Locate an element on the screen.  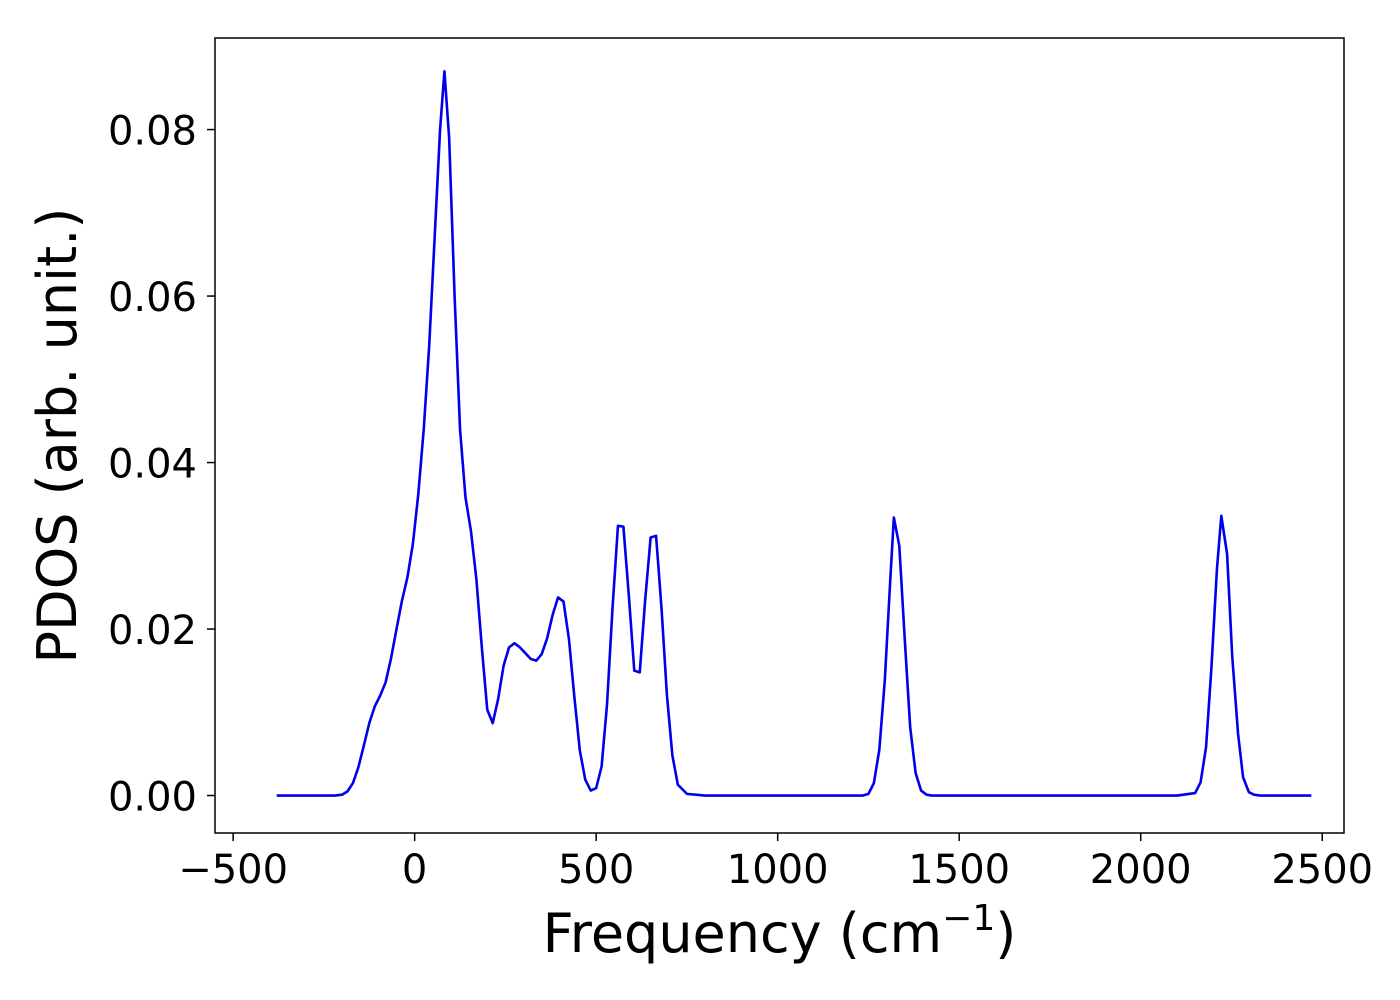
x-axis-ticks: −500 0 500 1000 1500 2000 2500 is located at coordinates (775, 863).